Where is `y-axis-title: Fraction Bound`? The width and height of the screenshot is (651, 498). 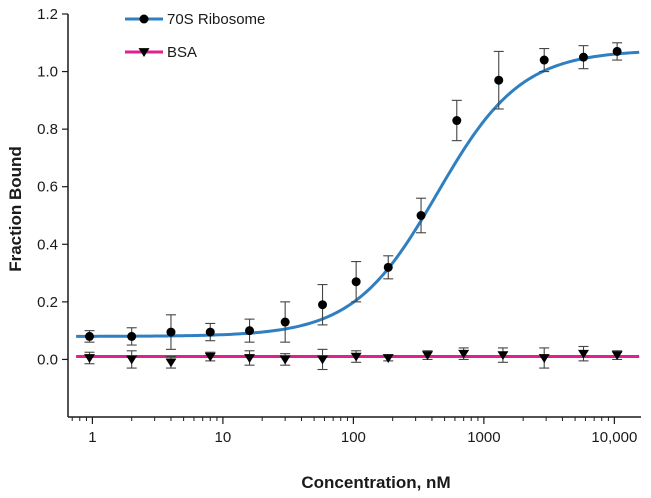 y-axis-title: Fraction Bound is located at coordinates (15, 209).